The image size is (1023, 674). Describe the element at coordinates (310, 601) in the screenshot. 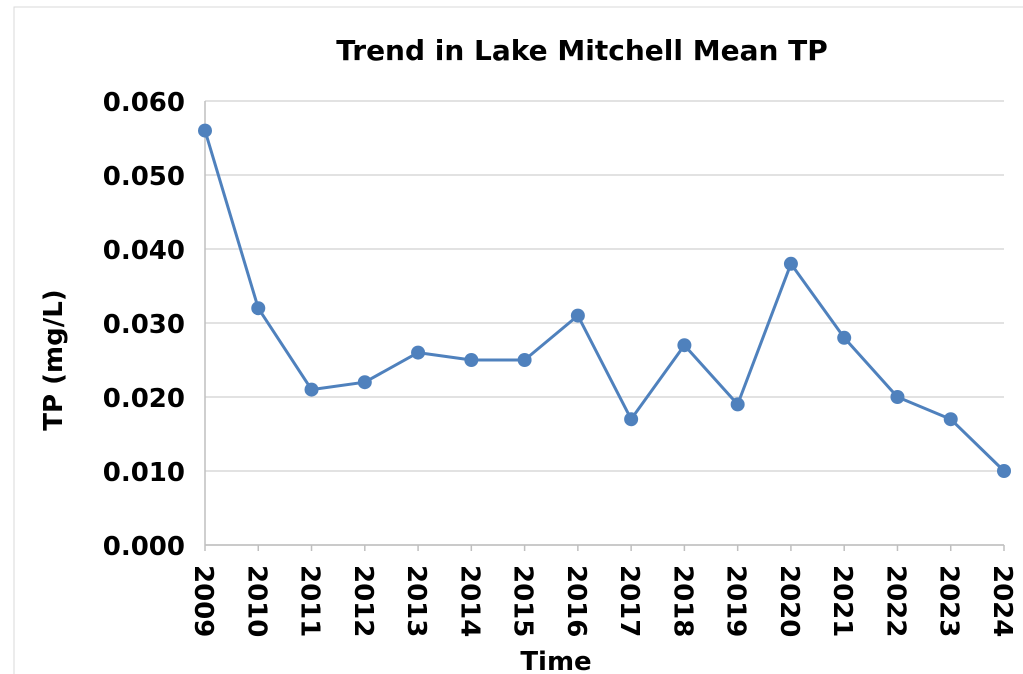

I see `x-tick-label: 2011` at that location.